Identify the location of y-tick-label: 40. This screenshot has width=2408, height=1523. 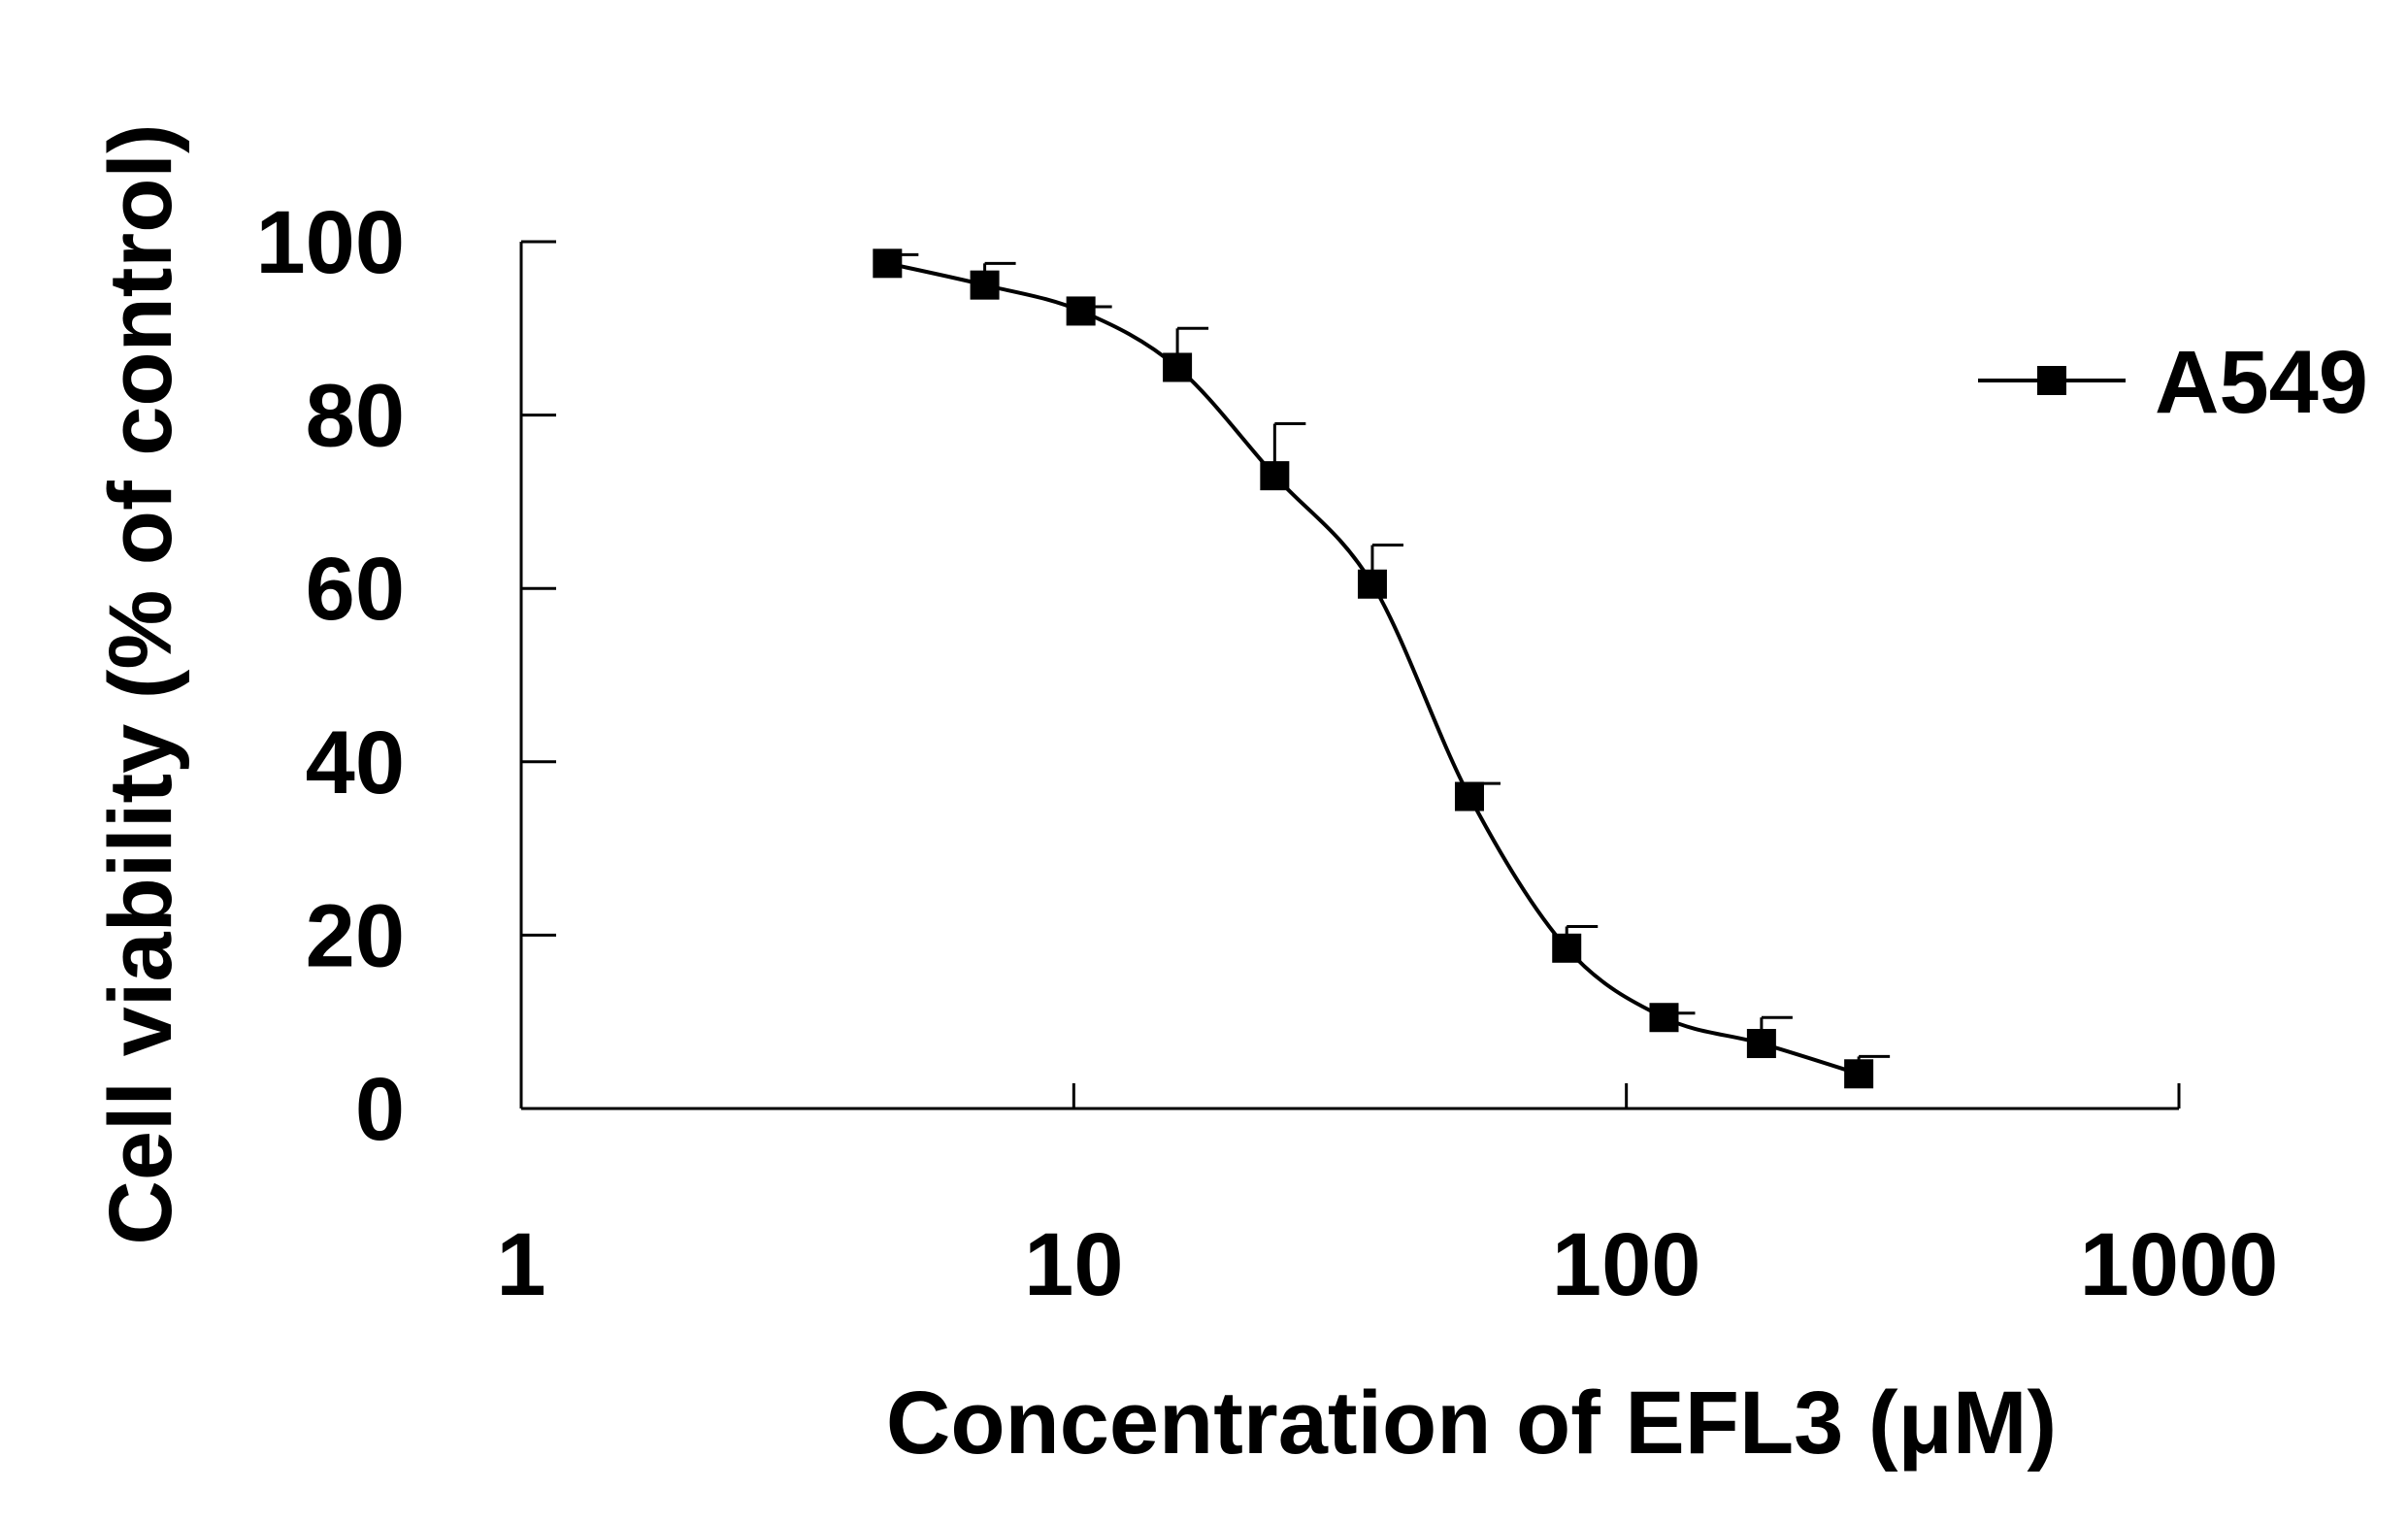
(355, 762).